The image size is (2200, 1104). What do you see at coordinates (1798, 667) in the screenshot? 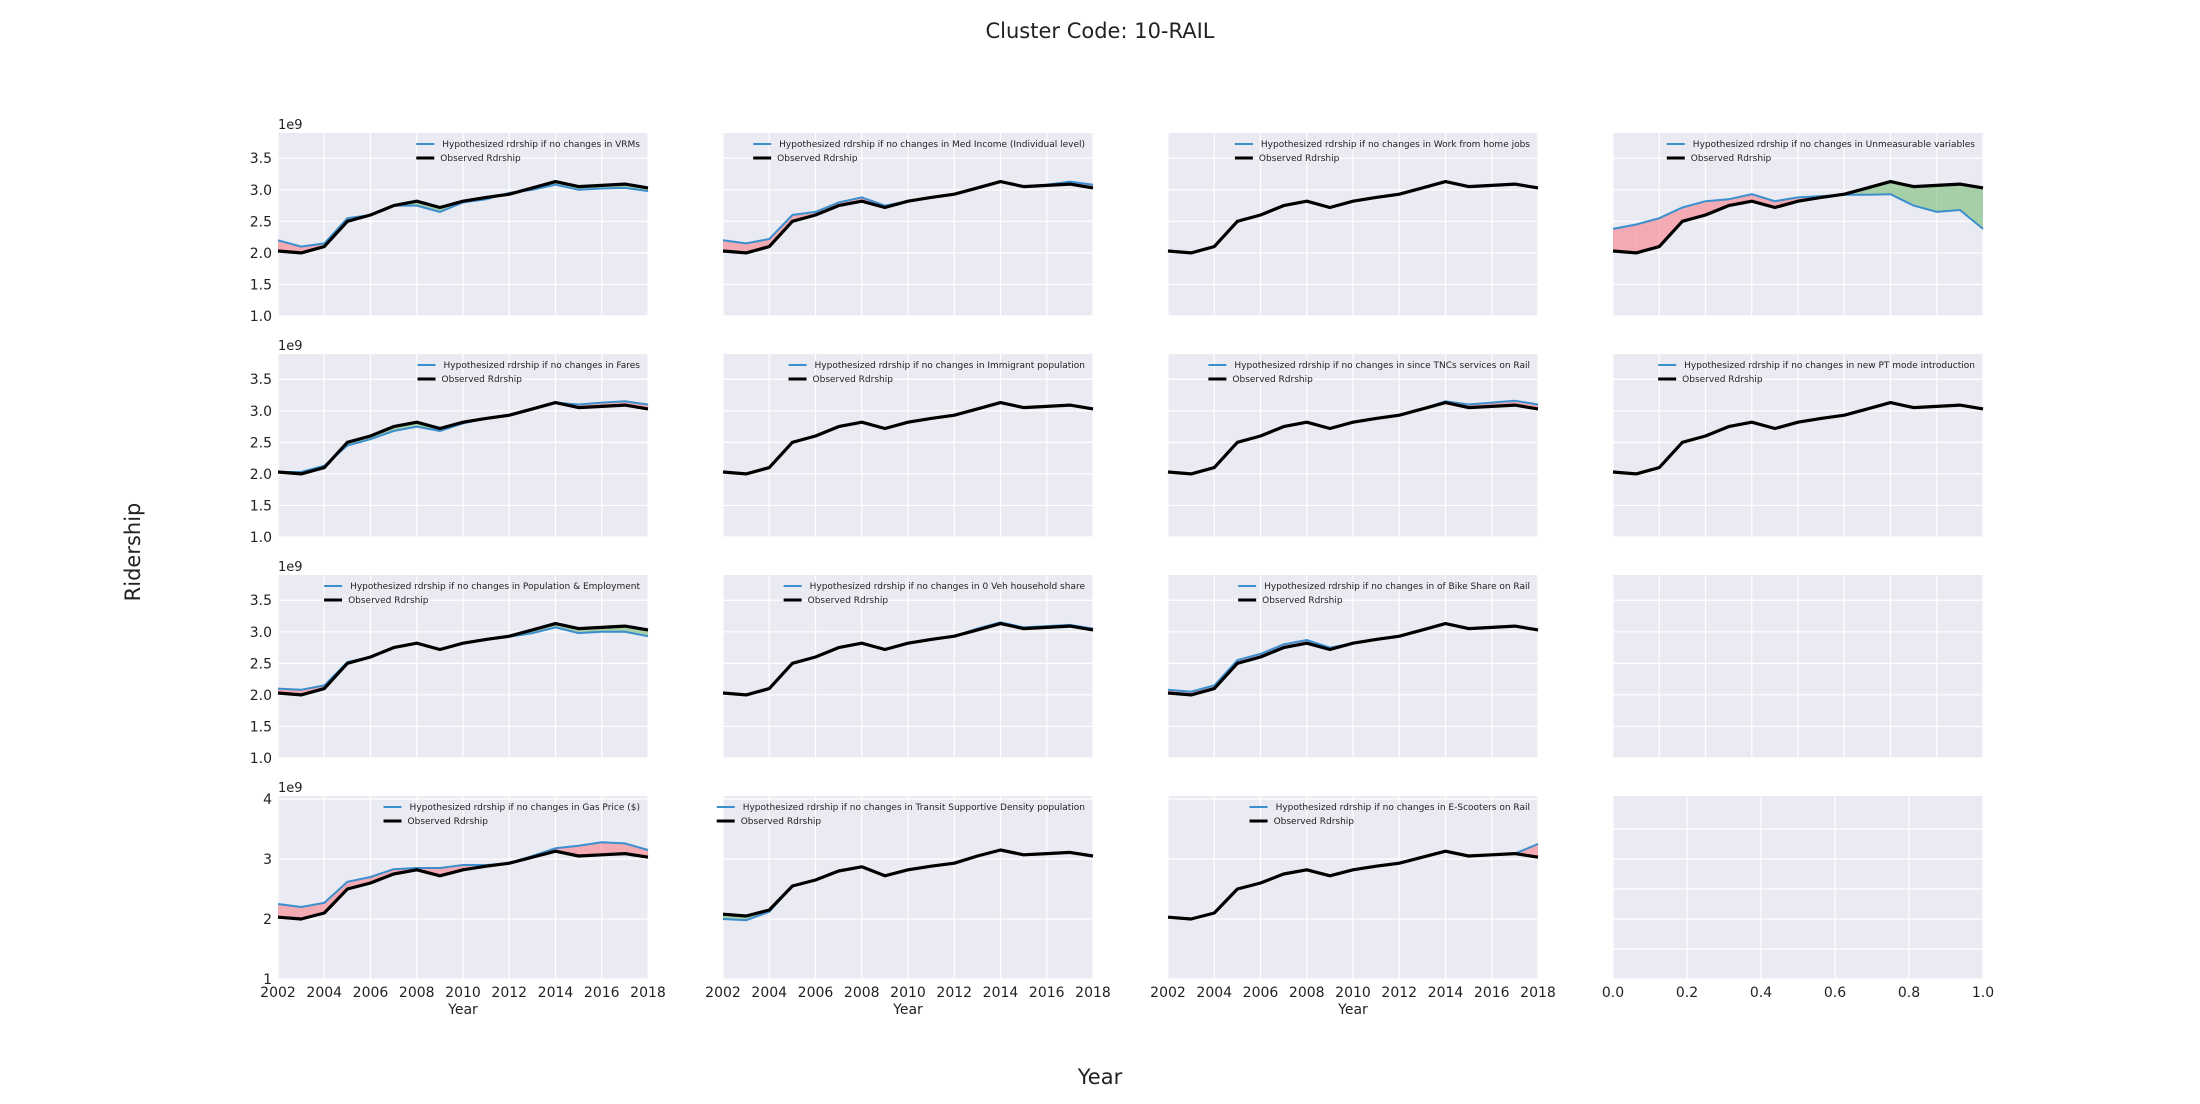
I see `chart-panel` at bounding box center [1798, 667].